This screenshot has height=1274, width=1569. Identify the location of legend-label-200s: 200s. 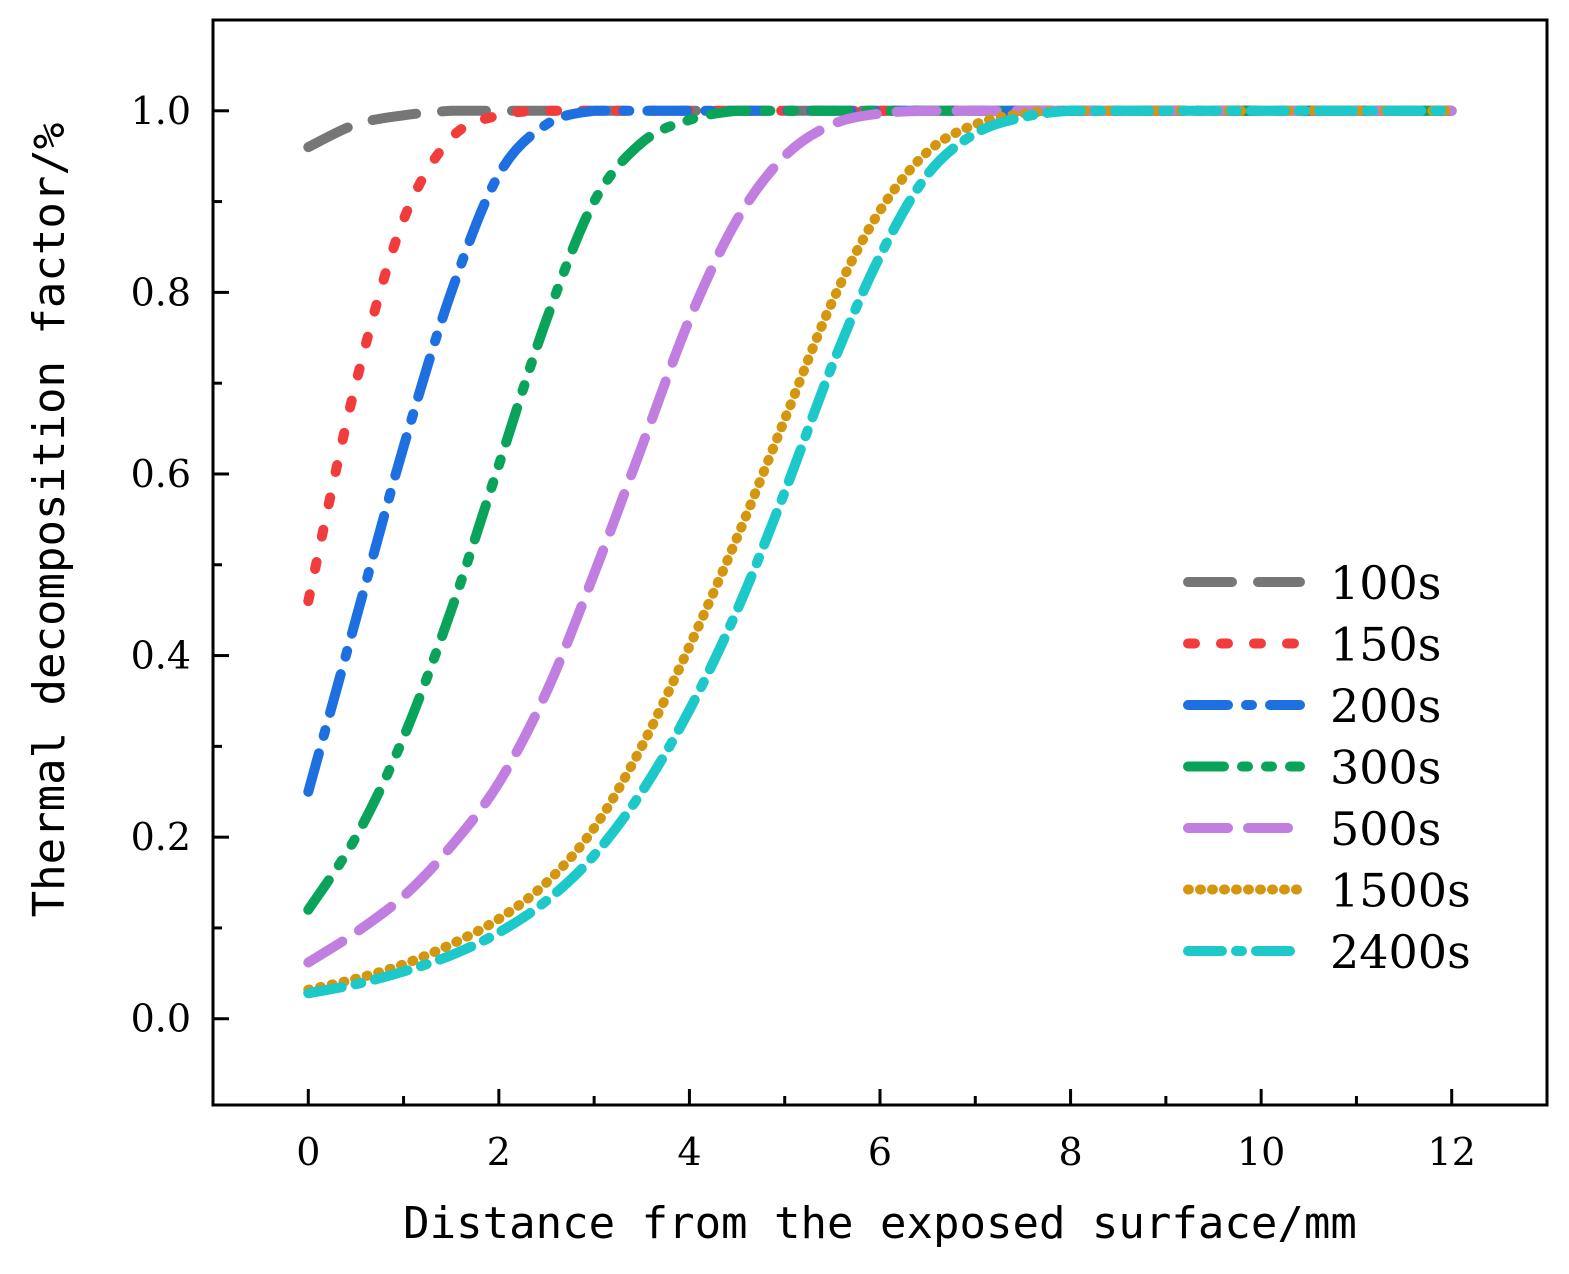
(1385, 706).